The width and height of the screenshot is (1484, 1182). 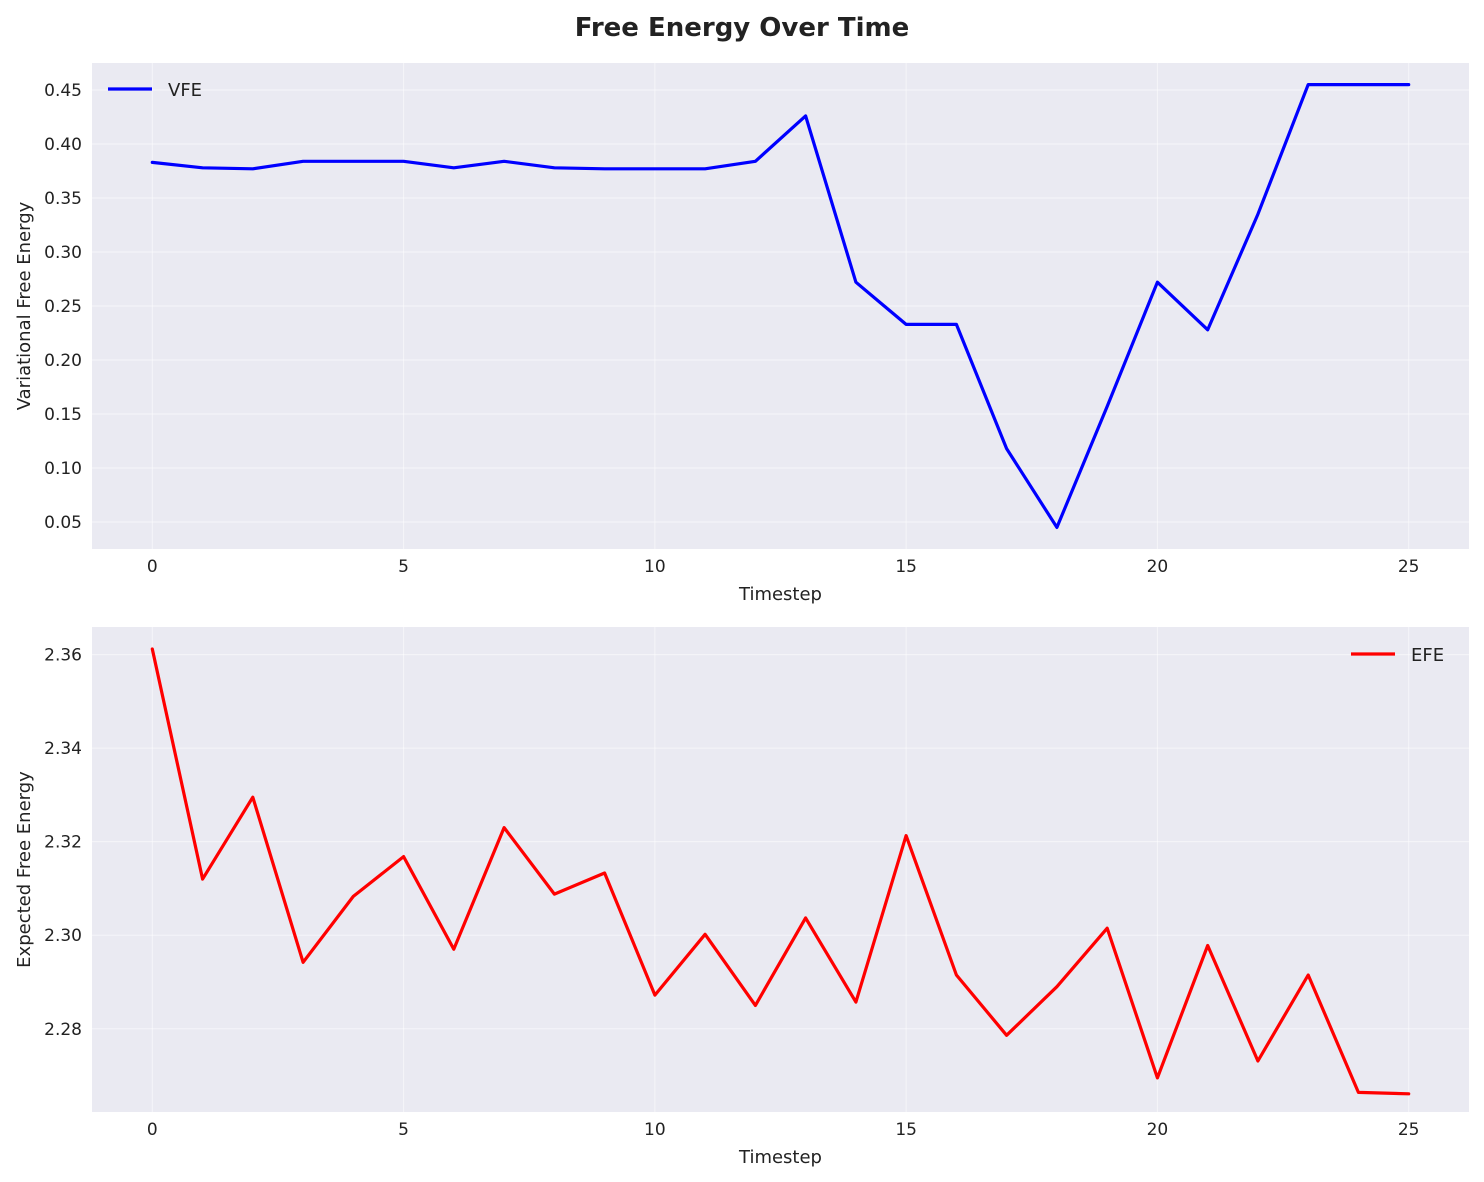 I want to click on legend-label: EFE, so click(x=1427, y=655).